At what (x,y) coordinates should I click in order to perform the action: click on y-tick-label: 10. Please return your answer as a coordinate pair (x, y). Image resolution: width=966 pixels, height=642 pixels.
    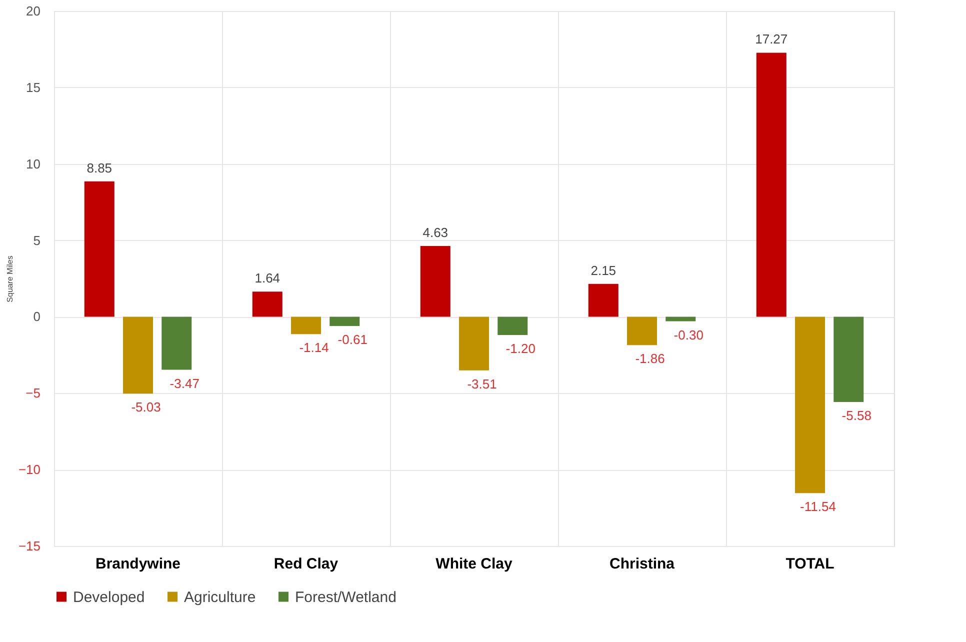
    Looking at the image, I should click on (33, 164).